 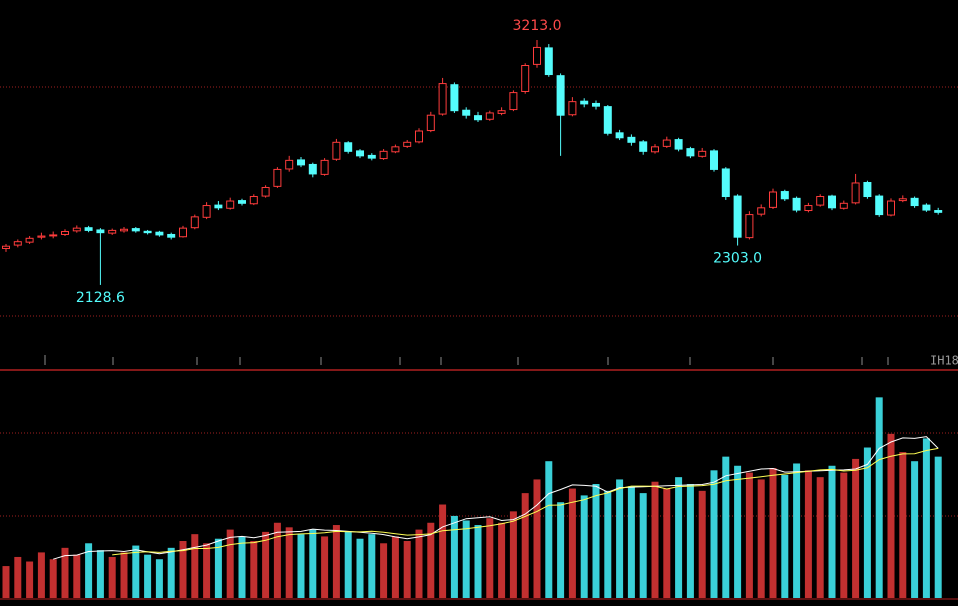 I want to click on symbol-label: IH18, so click(x=944, y=361).